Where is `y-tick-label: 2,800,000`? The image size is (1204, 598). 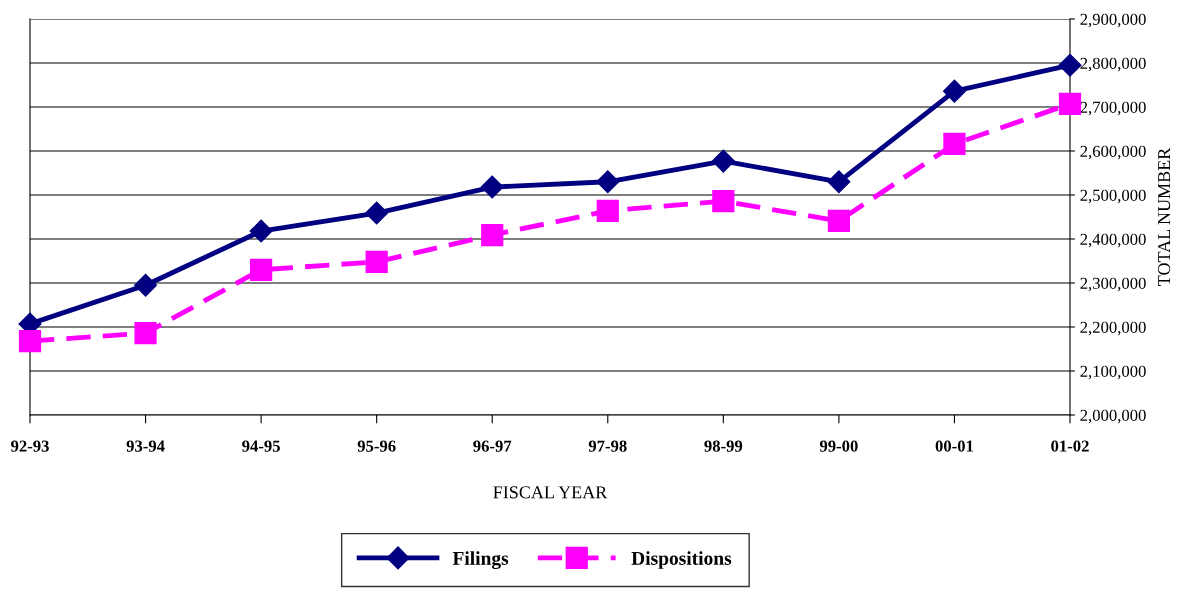
y-tick-label: 2,800,000 is located at coordinates (1113, 64).